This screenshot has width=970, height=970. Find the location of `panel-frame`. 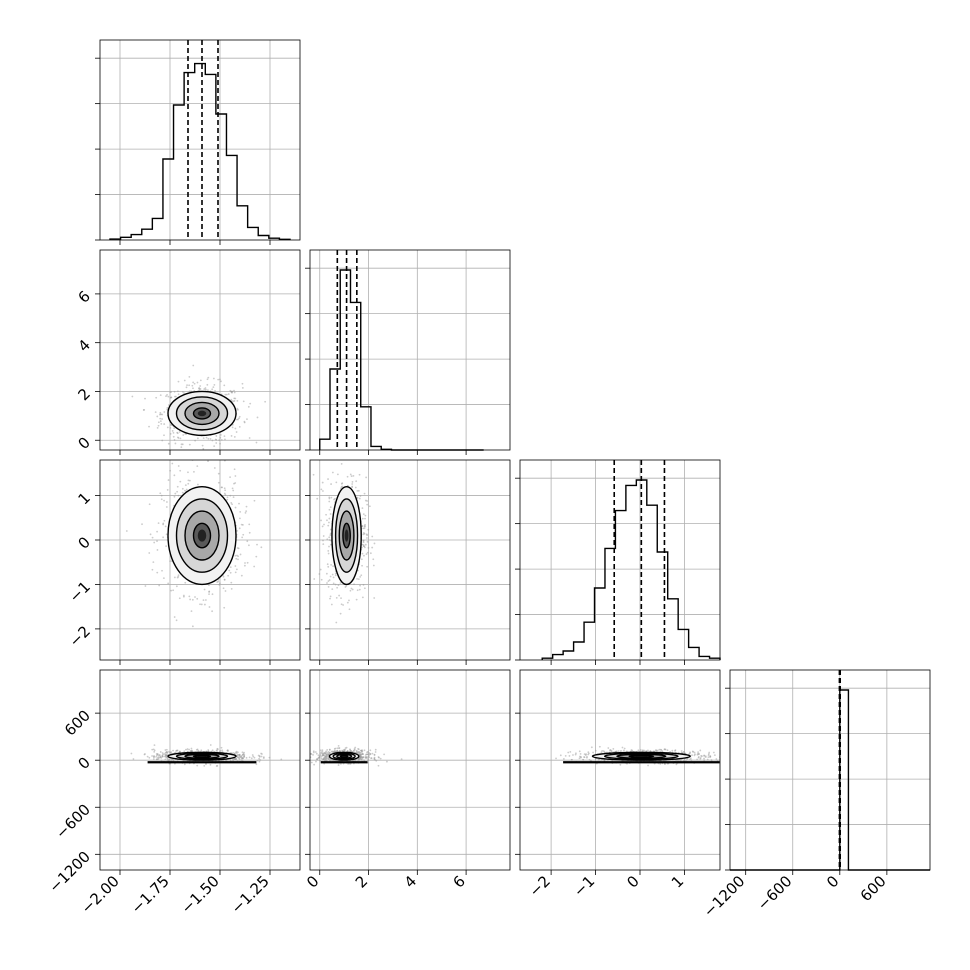

panel-frame is located at coordinates (200, 560).